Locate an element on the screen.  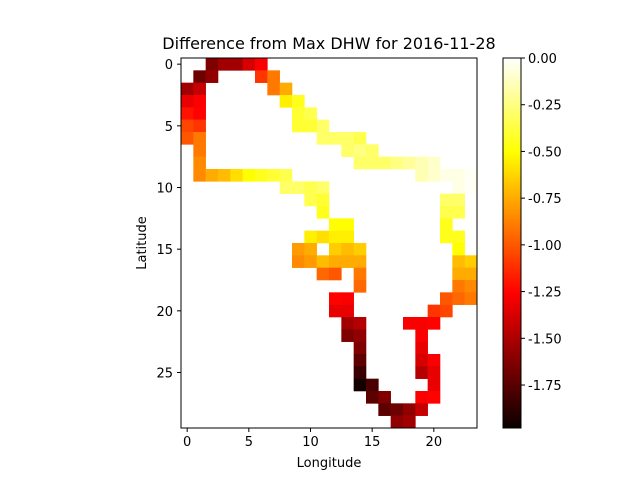
x-tick-label: 15 is located at coordinates (372, 442).